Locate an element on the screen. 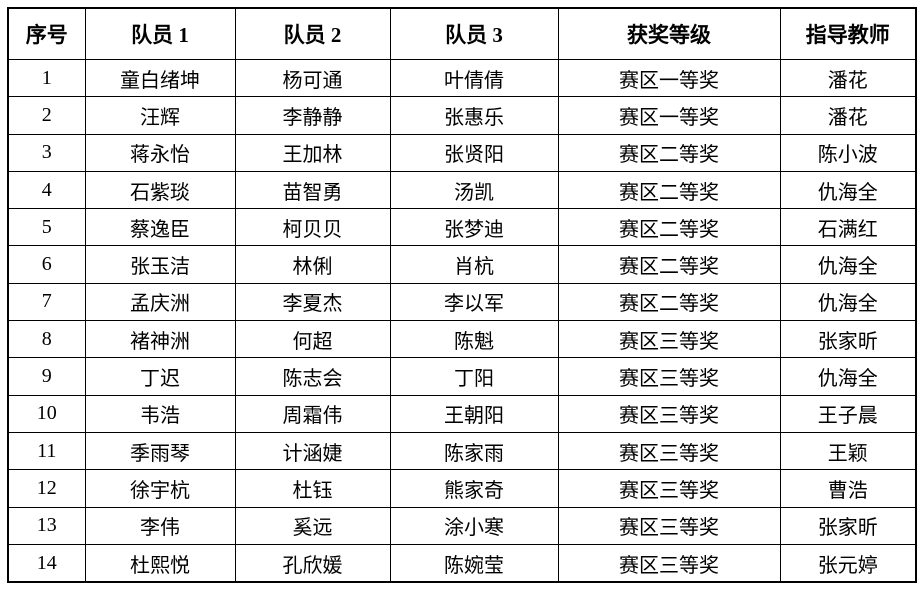 Image resolution: width=924 pixels, height=604 pixels. cell-teacher: 陈小波 is located at coordinates (848, 152).